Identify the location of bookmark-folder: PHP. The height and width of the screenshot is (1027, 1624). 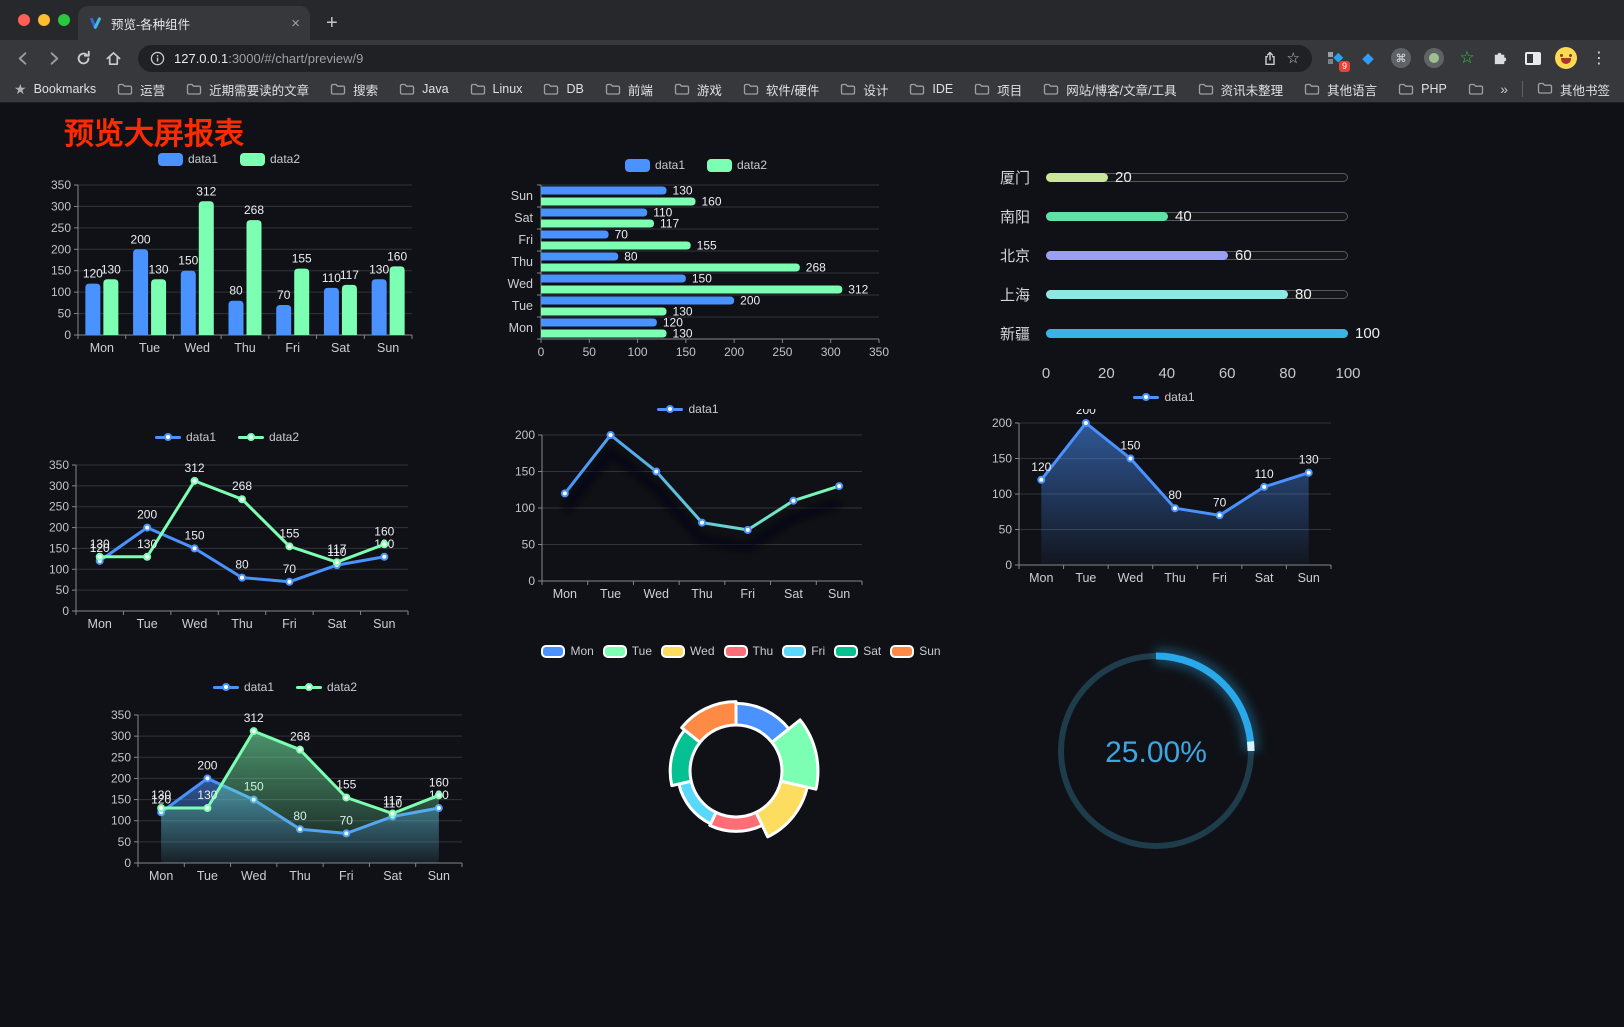
(1422, 89).